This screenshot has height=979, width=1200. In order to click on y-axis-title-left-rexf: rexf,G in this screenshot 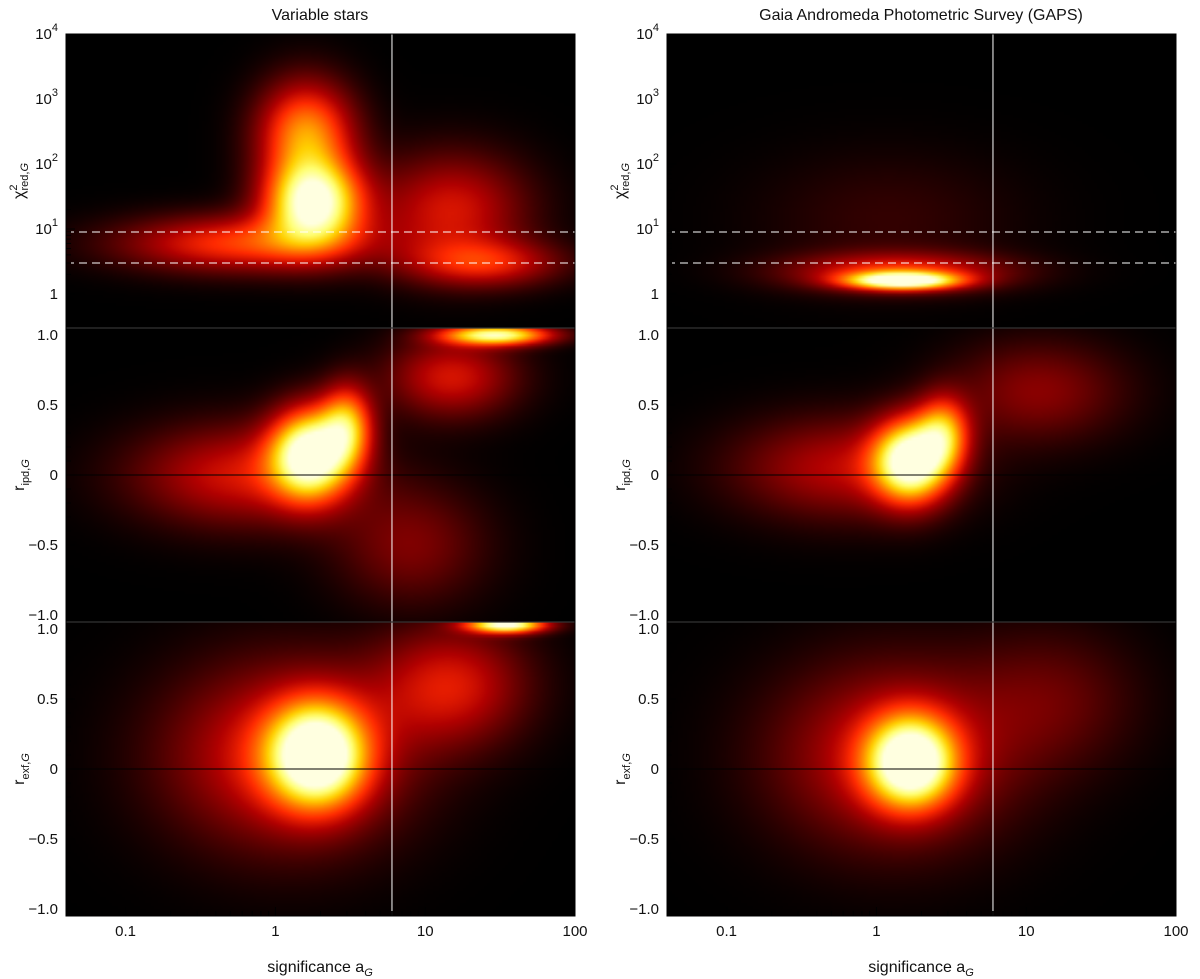, I will do `click(21, 769)`.